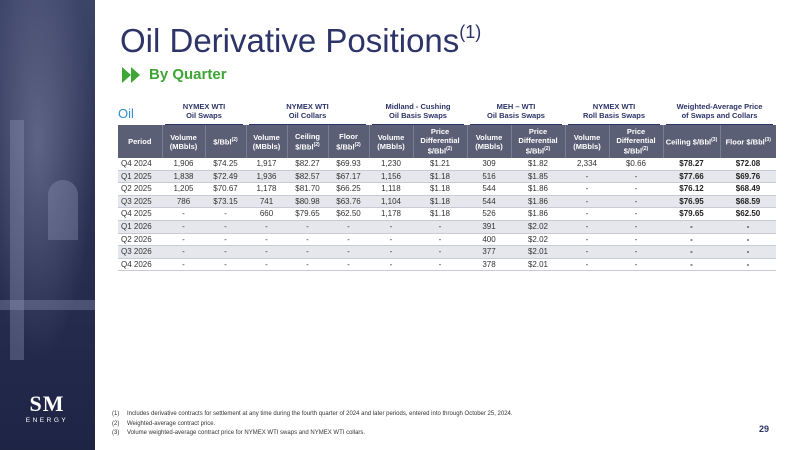  What do you see at coordinates (391, 189) in the screenshot?
I see `table-cell: 1,118` at bounding box center [391, 189].